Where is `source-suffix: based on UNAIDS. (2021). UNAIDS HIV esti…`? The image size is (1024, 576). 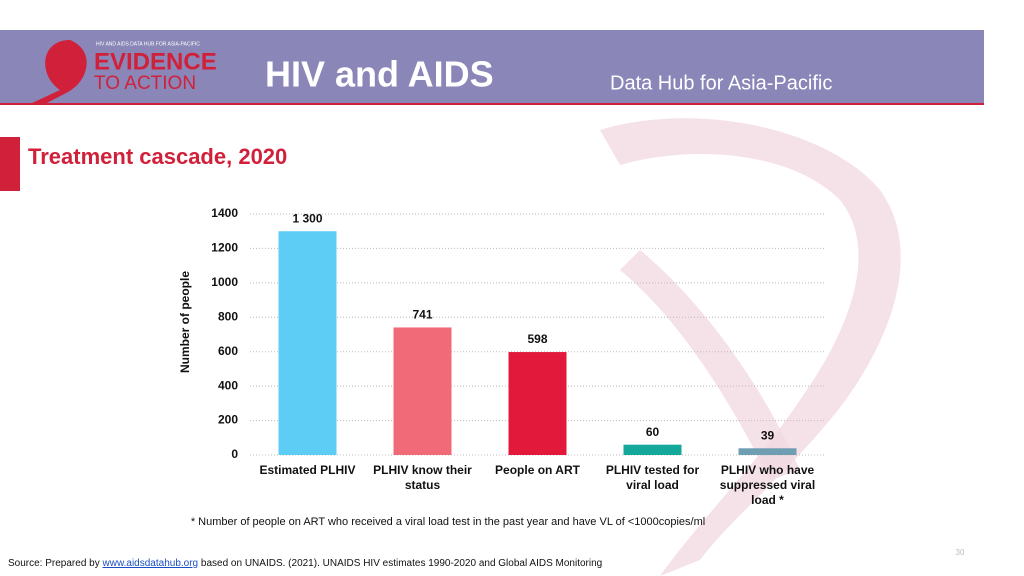
source-suffix: based on UNAIDS. (2021). UNAIDS HIV esti… is located at coordinates (401, 563).